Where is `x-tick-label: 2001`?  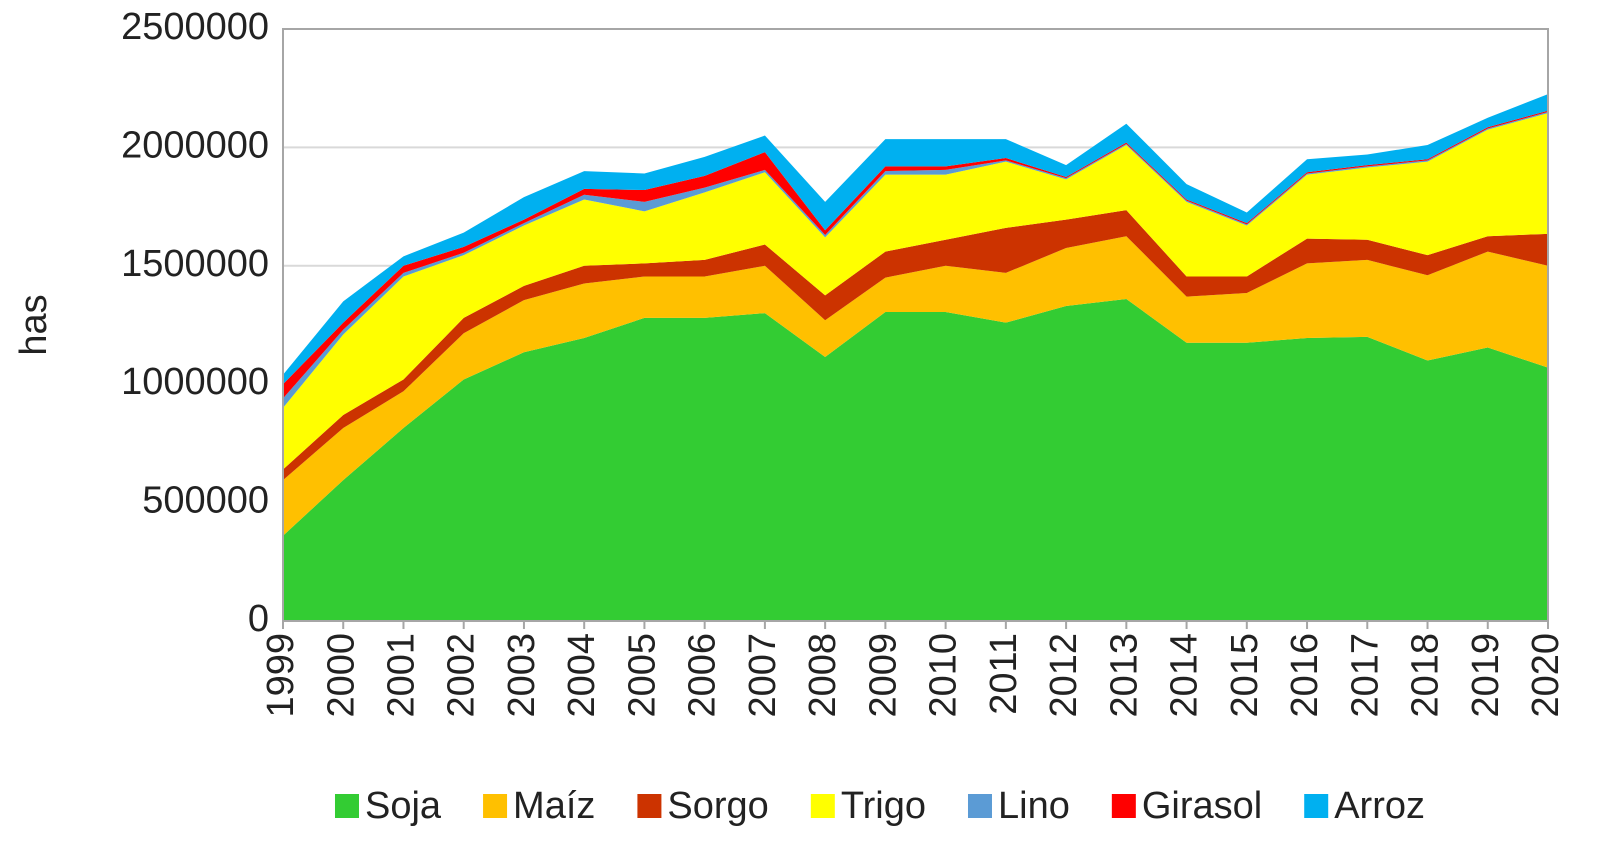 x-tick-label: 2001 is located at coordinates (402, 675).